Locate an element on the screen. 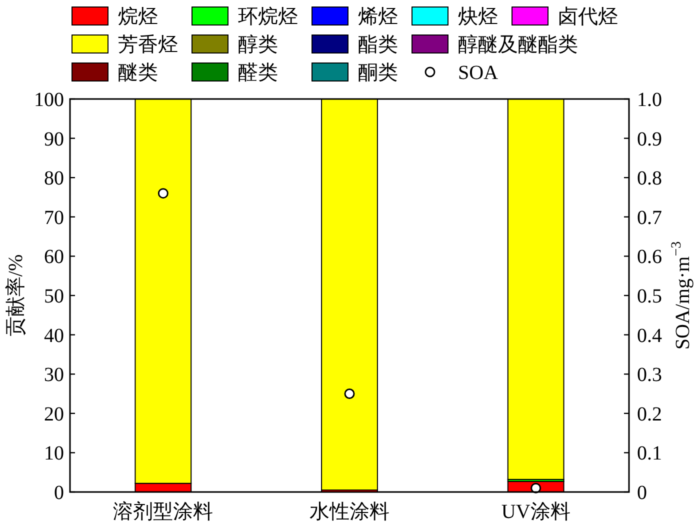 The width and height of the screenshot is (700, 526). legend-label: 烷烃 is located at coordinates (138, 17).